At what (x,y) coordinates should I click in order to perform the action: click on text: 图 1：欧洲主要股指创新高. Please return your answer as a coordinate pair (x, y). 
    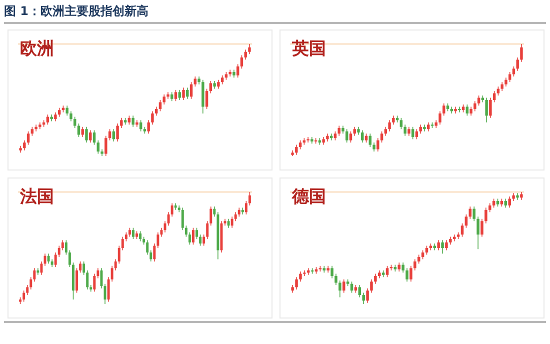
    Looking at the image, I should click on (76, 11).